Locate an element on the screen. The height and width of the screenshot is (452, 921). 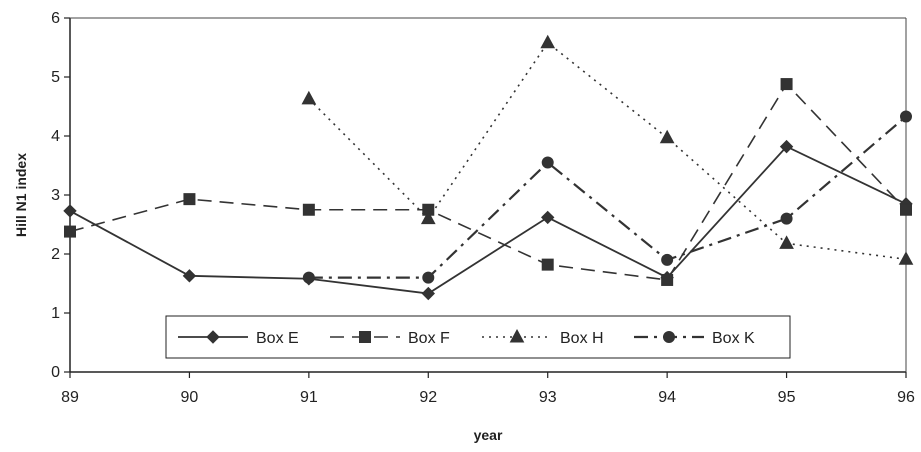
legend-label-box-e: Box E is located at coordinates (277, 338).